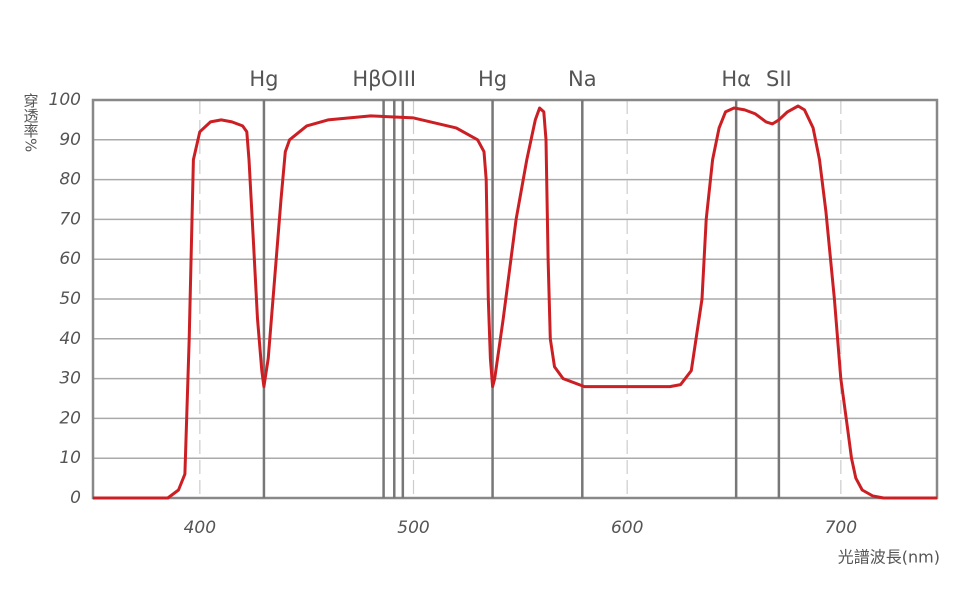 The height and width of the screenshot is (600, 970). What do you see at coordinates (366, 79) in the screenshot?
I see `emission-label: Hβ` at bounding box center [366, 79].